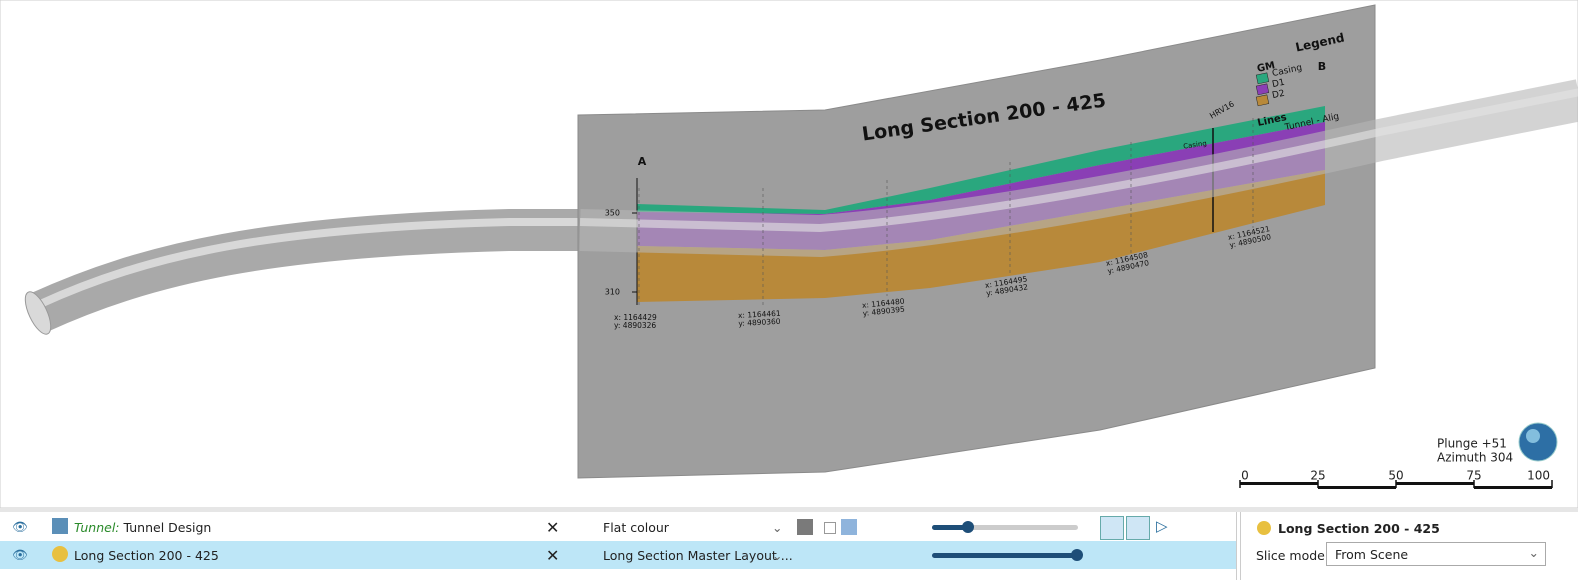  I want to click on scale-label: 0, so click(1245, 476).